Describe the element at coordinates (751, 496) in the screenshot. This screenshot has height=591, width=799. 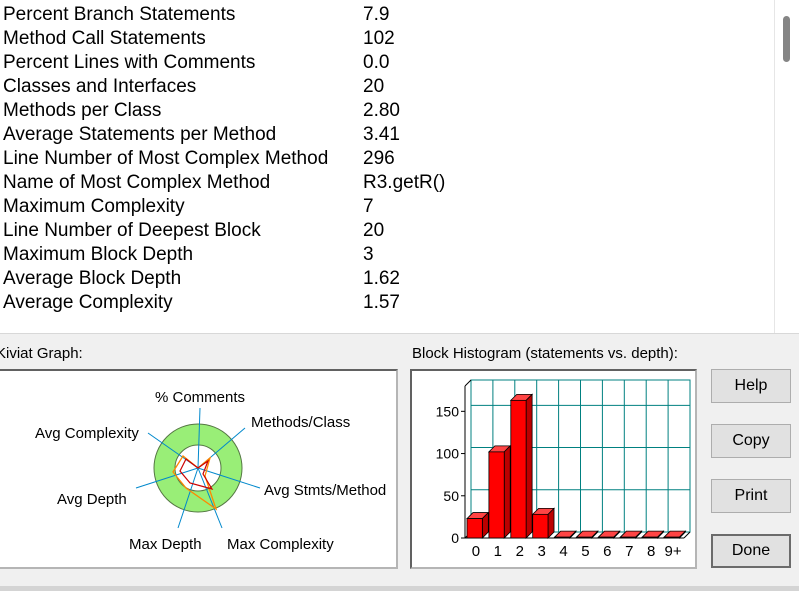
I see `print-button: Print` at that location.